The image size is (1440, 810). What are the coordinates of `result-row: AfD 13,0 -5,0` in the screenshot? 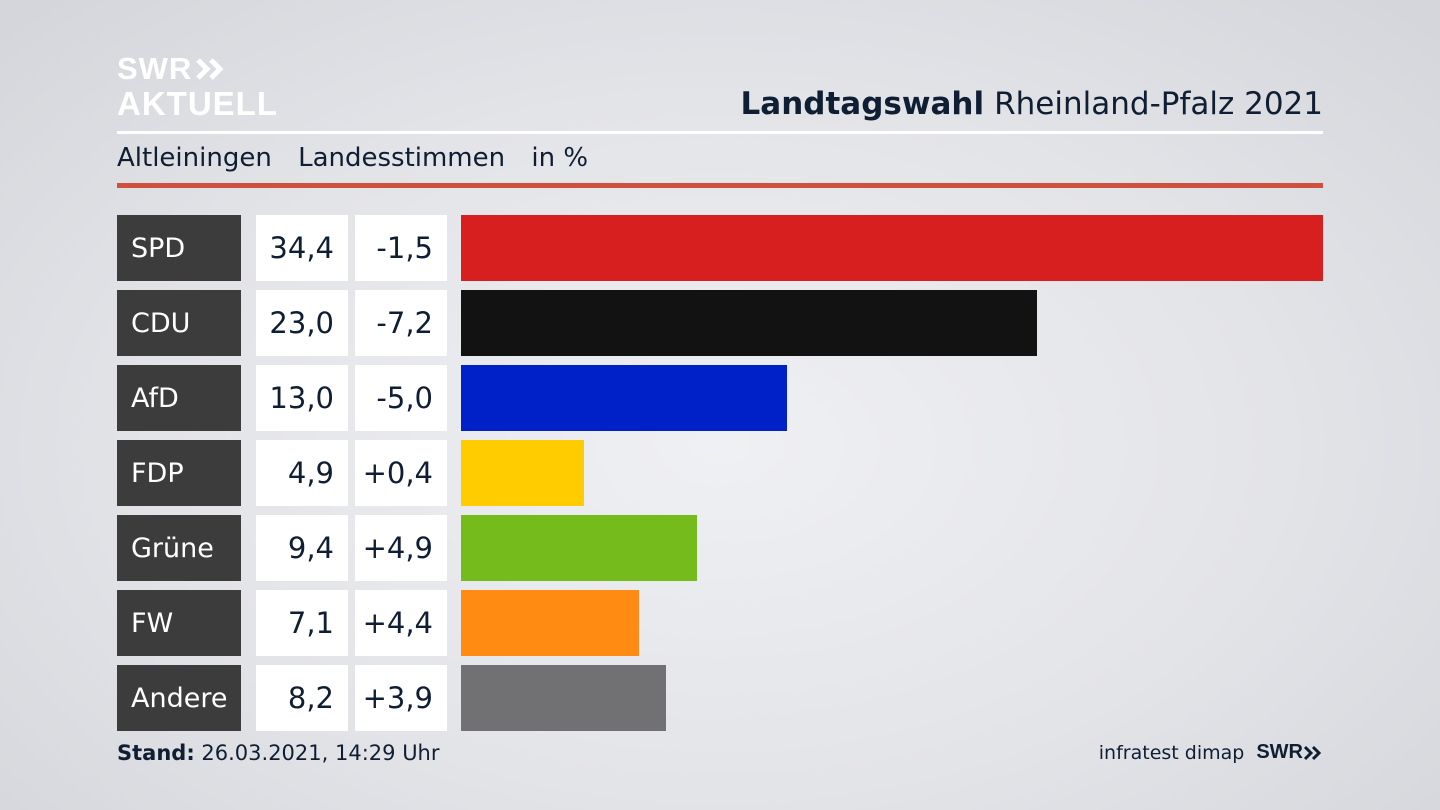 It's located at (720, 398).